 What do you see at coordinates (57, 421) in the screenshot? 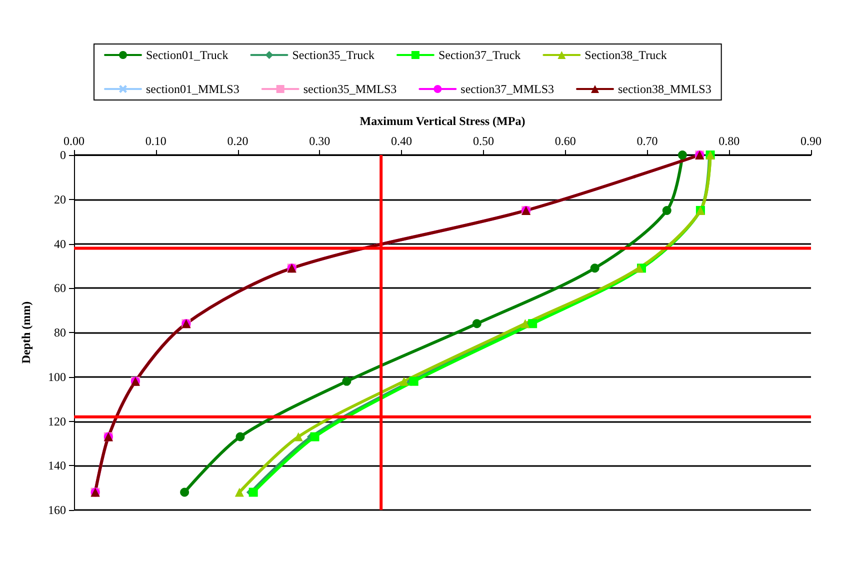
I see `y-tick-label: 120` at bounding box center [57, 421].